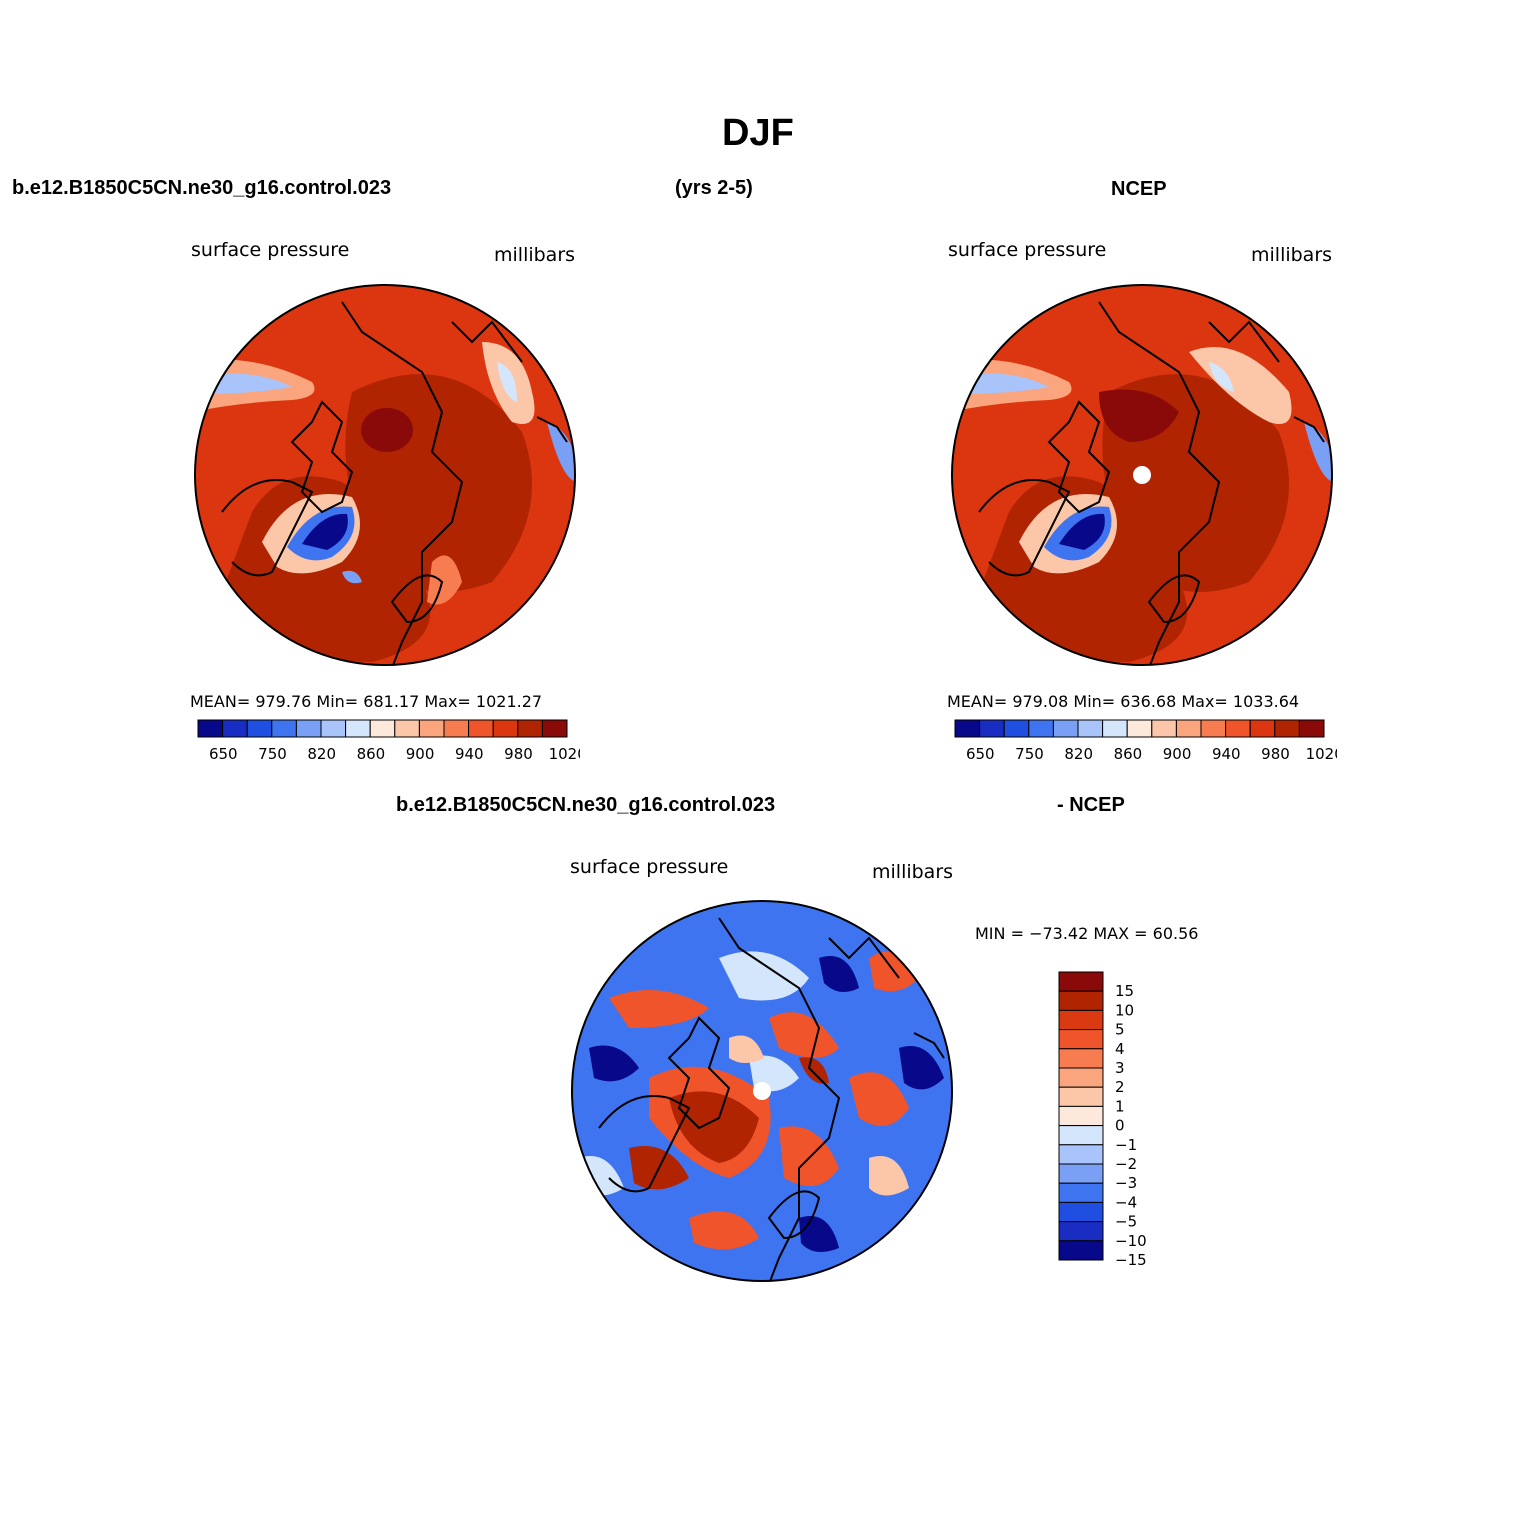 The image size is (1525, 1525). Describe the element at coordinates (1126, 1222) in the screenshot. I see `diff-colorbar-tick-label: −5` at that location.